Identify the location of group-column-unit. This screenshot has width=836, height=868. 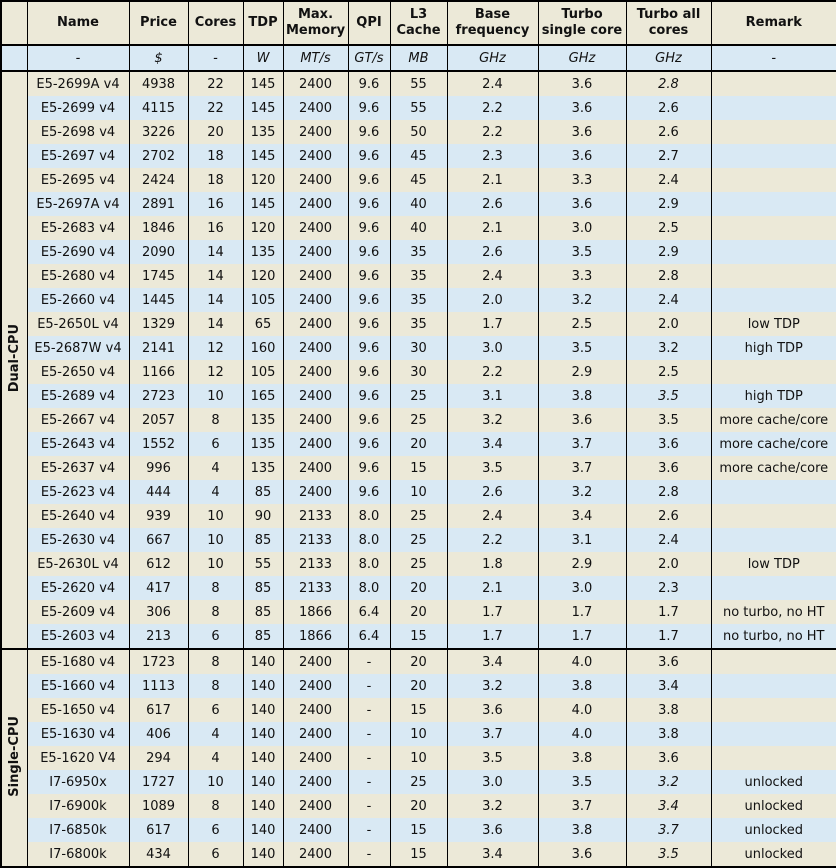
(14, 58).